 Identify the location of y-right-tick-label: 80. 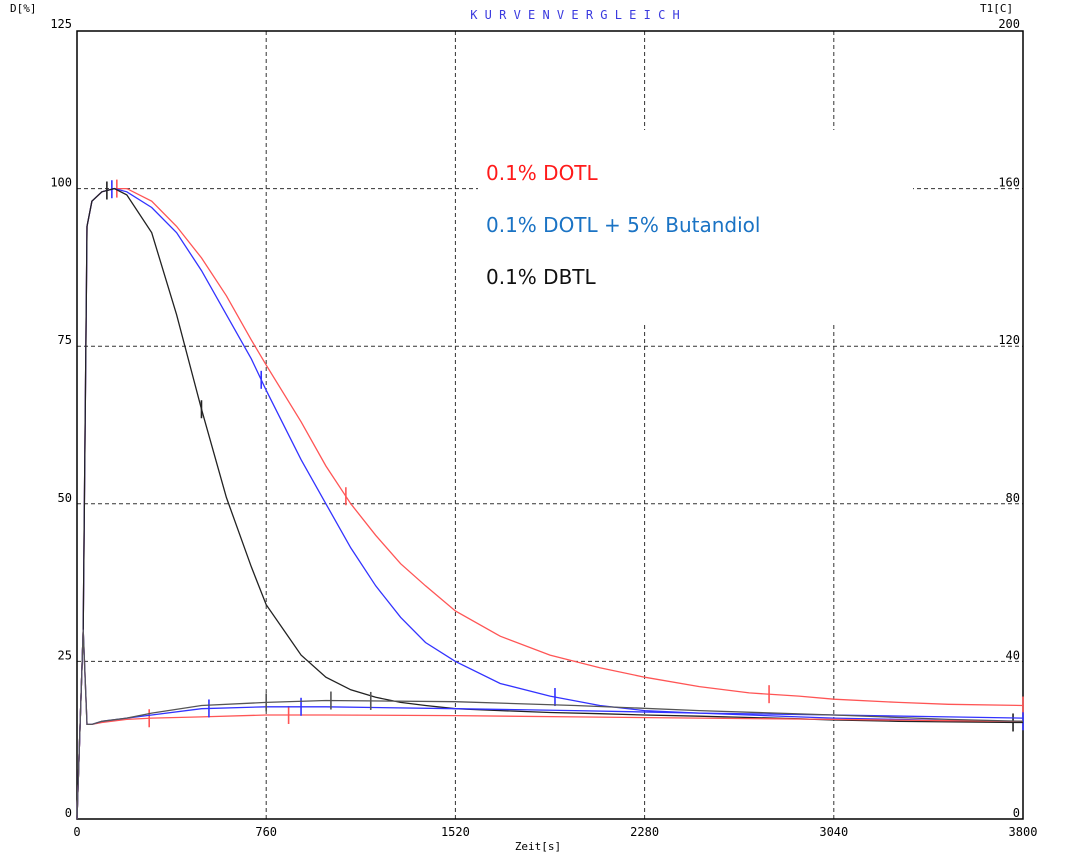
(1013, 498).